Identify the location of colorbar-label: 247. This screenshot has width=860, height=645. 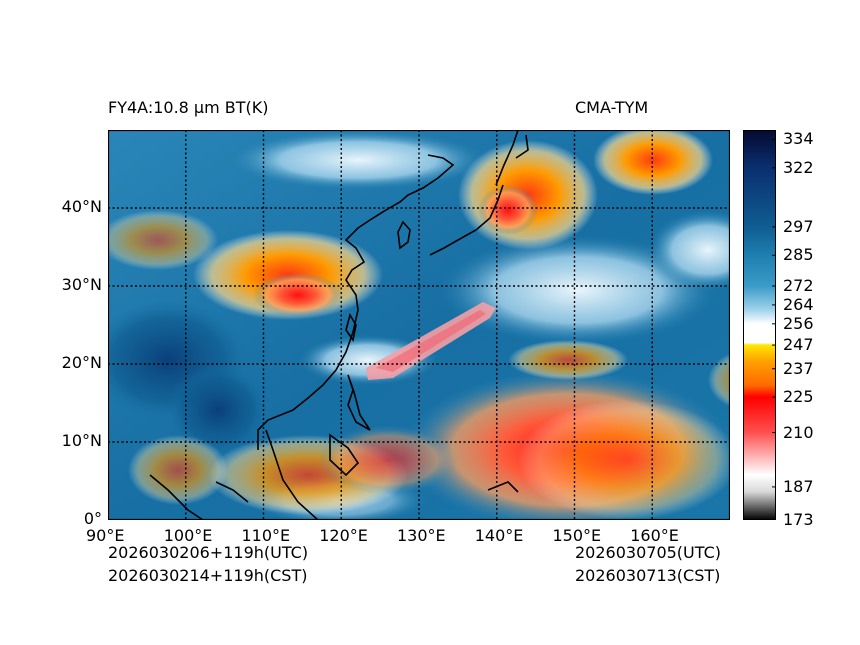
(798, 345).